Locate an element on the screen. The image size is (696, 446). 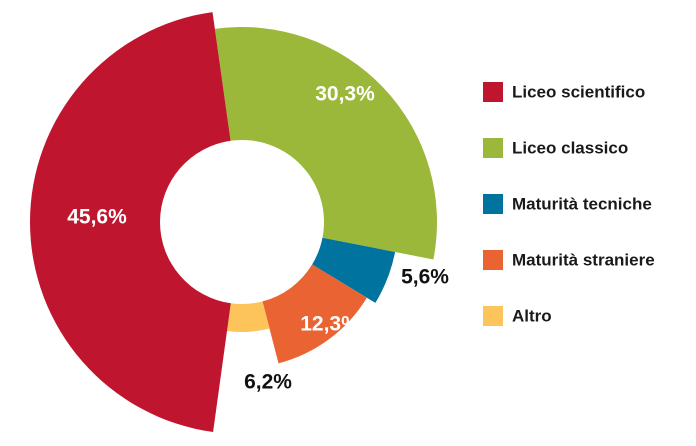
value-label: 5,6% is located at coordinates (425, 277).